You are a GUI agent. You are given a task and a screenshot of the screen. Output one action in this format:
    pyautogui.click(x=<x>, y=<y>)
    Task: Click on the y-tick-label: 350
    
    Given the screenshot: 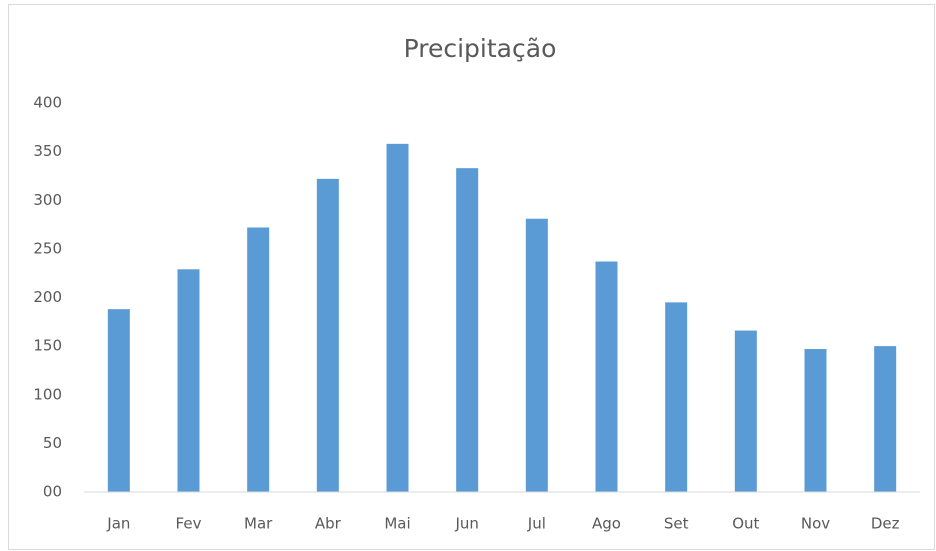 What is the action you would take?
    pyautogui.click(x=47, y=151)
    